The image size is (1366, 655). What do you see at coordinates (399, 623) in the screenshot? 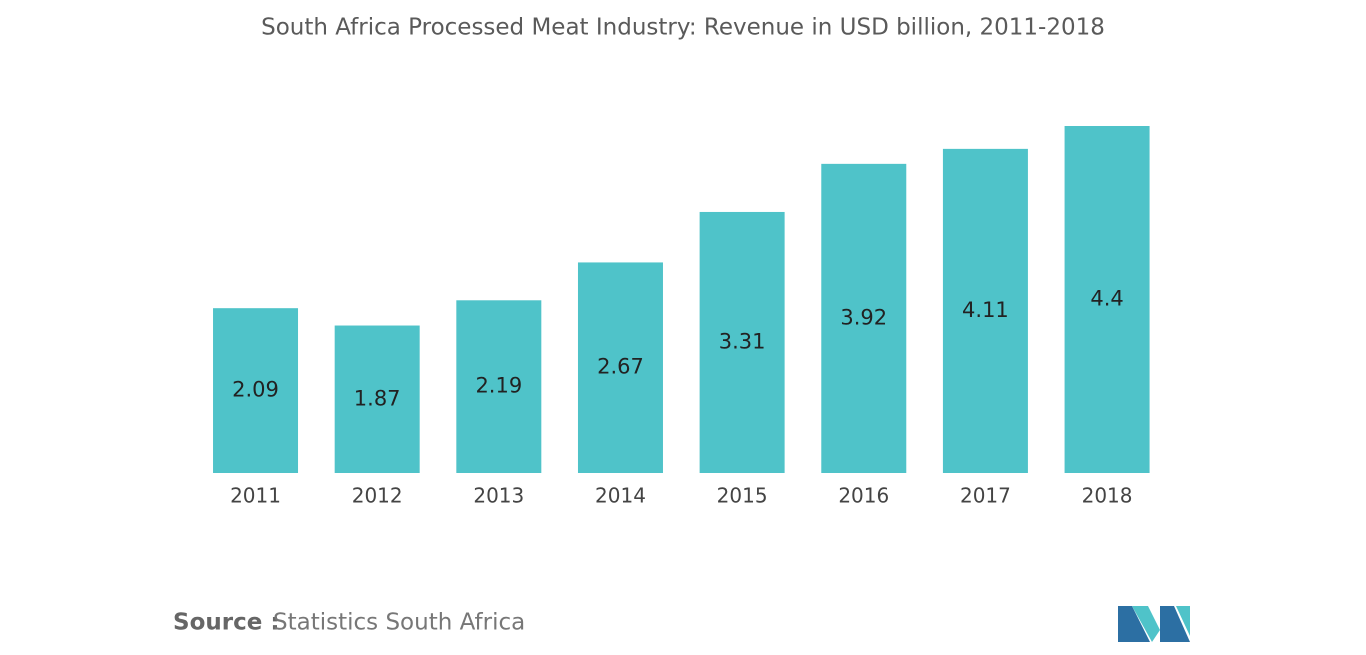
I see `source-text: Statistics South Africa` at bounding box center [399, 623].